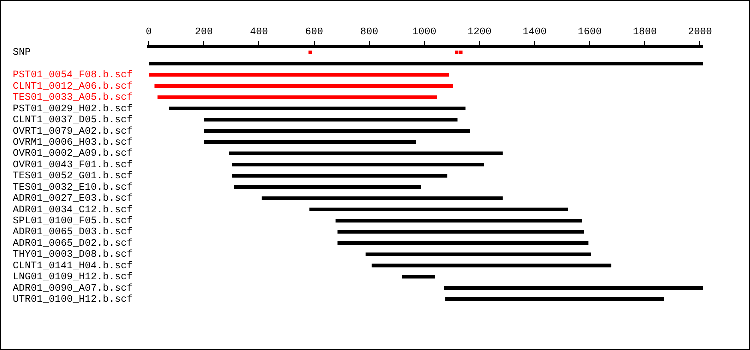  I want to click on y-tick-label: UTR01_0100_H12.b.scf, so click(73, 300).